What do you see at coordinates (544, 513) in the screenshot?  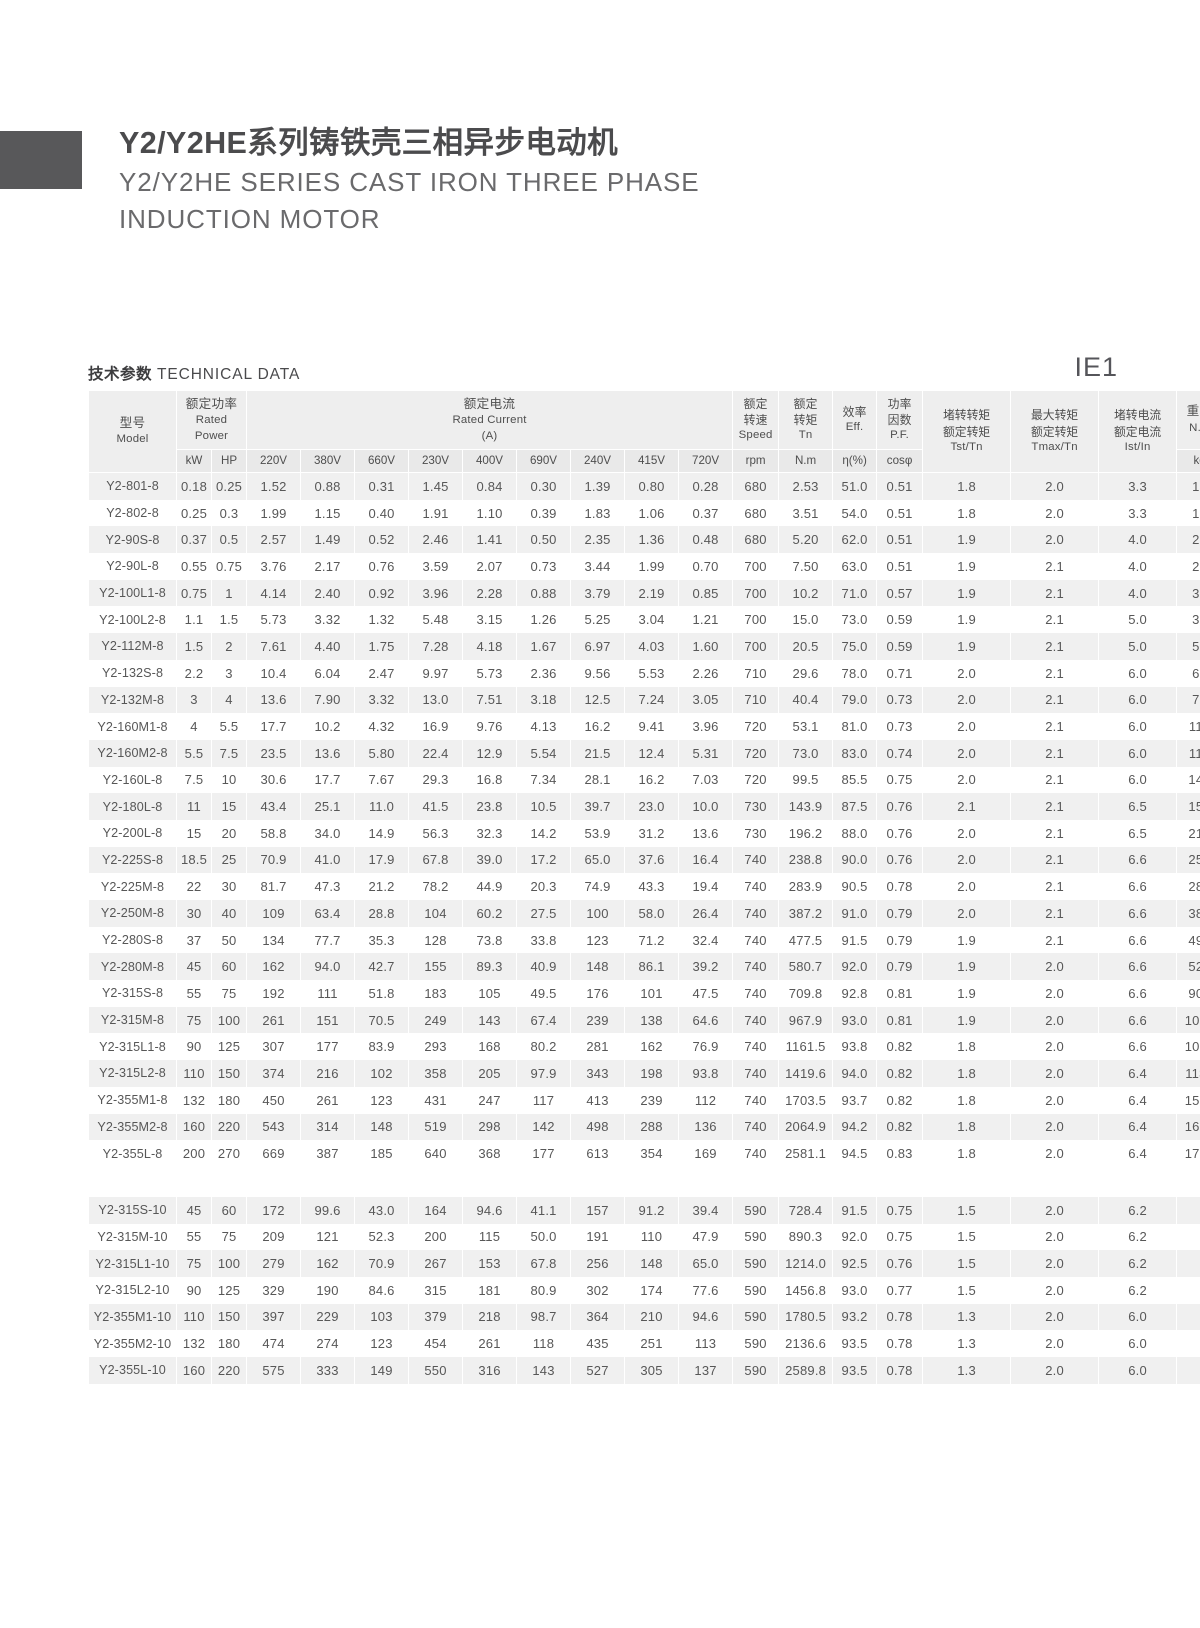 I see `cell-690v: 0.39` at bounding box center [544, 513].